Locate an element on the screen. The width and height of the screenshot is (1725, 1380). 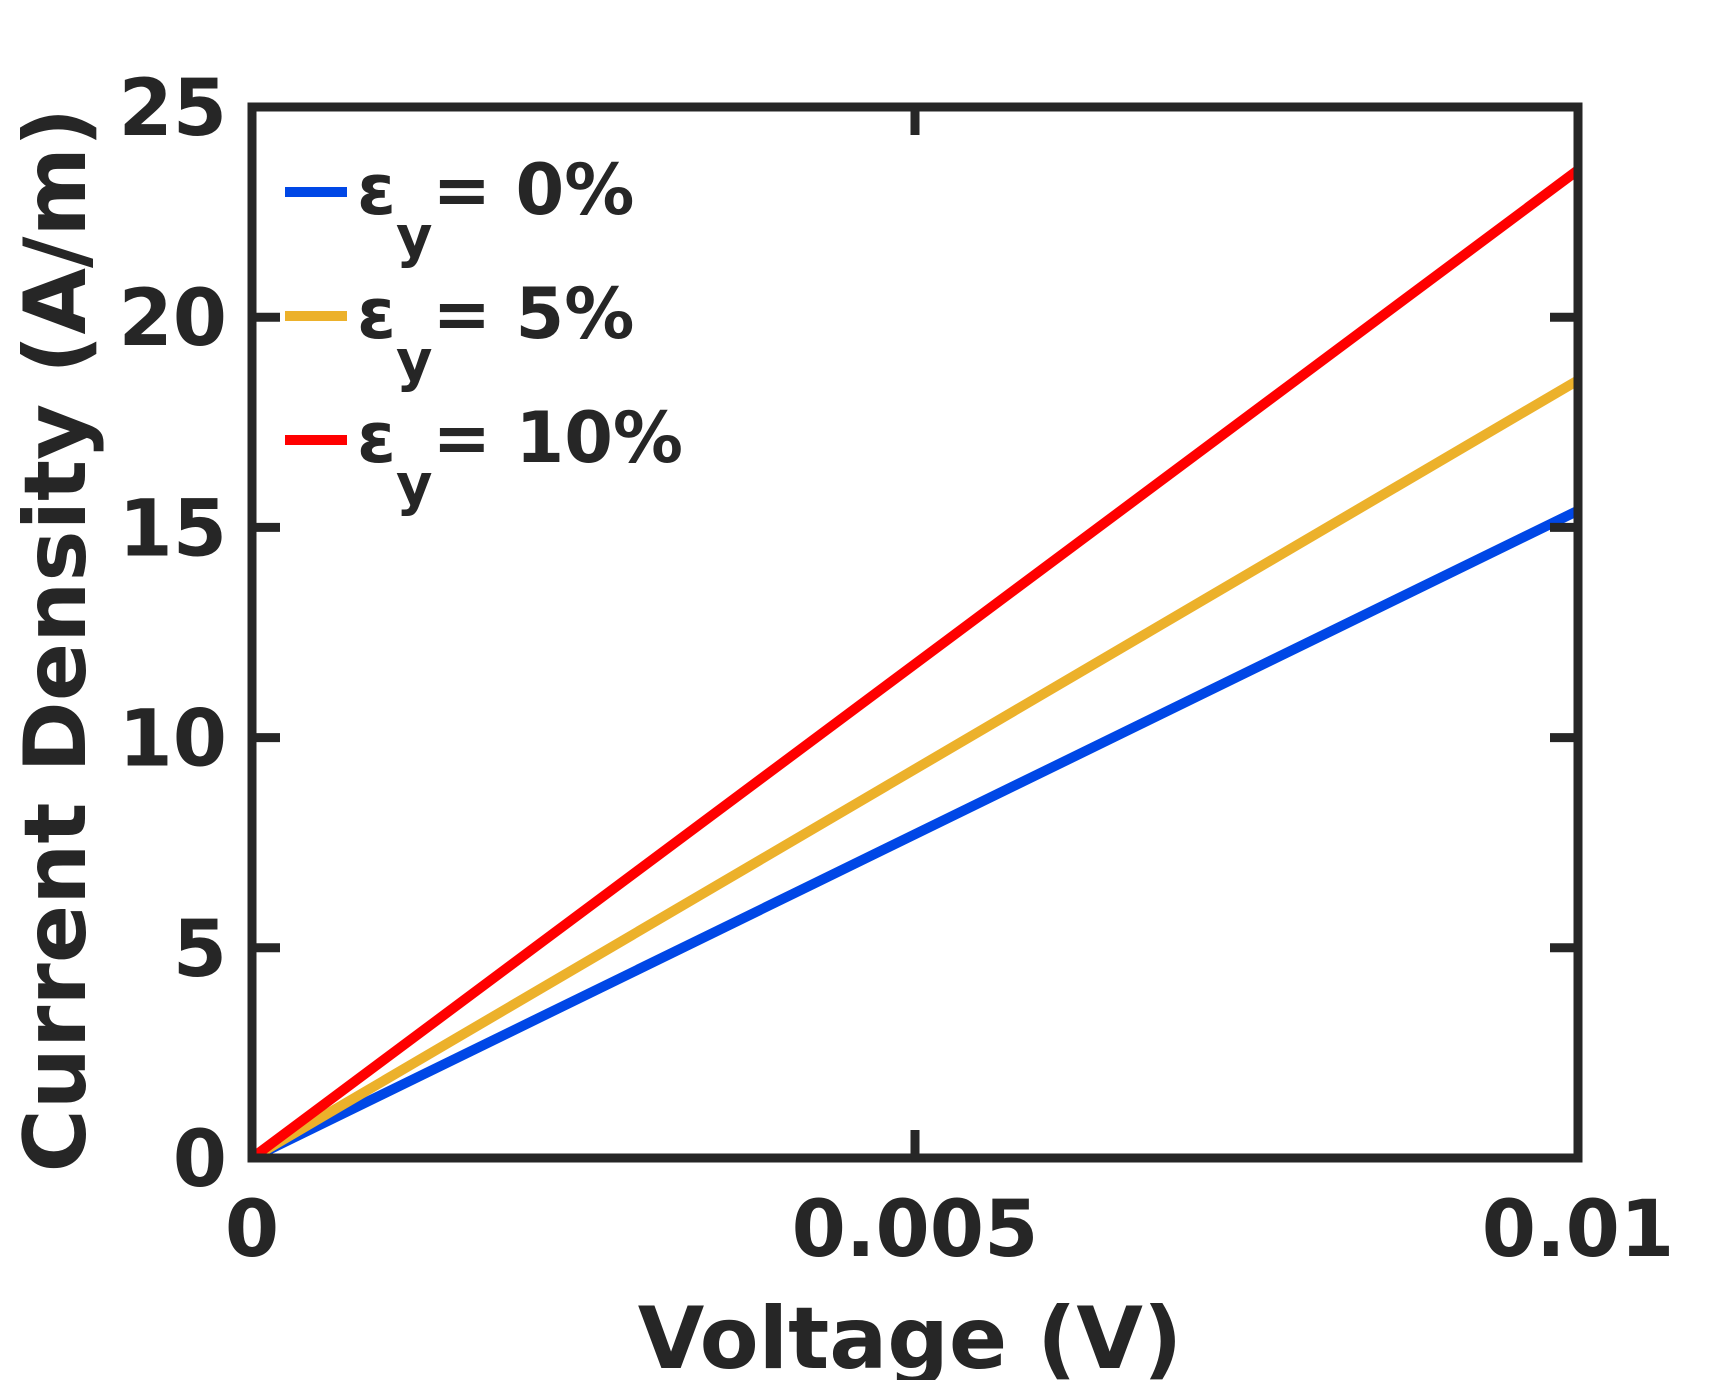
x-tick-label-0: 0 is located at coordinates (252, 1230).